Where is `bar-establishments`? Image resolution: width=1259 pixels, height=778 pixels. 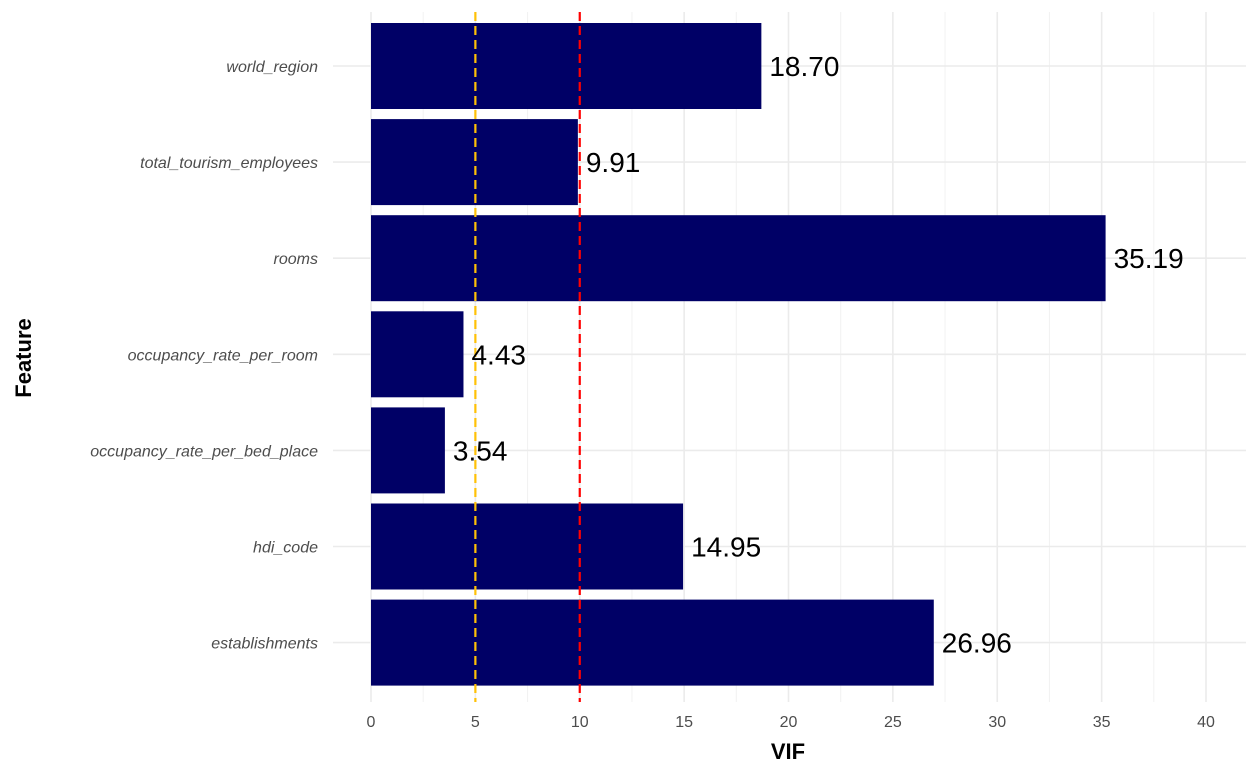 bar-establishments is located at coordinates (652, 642).